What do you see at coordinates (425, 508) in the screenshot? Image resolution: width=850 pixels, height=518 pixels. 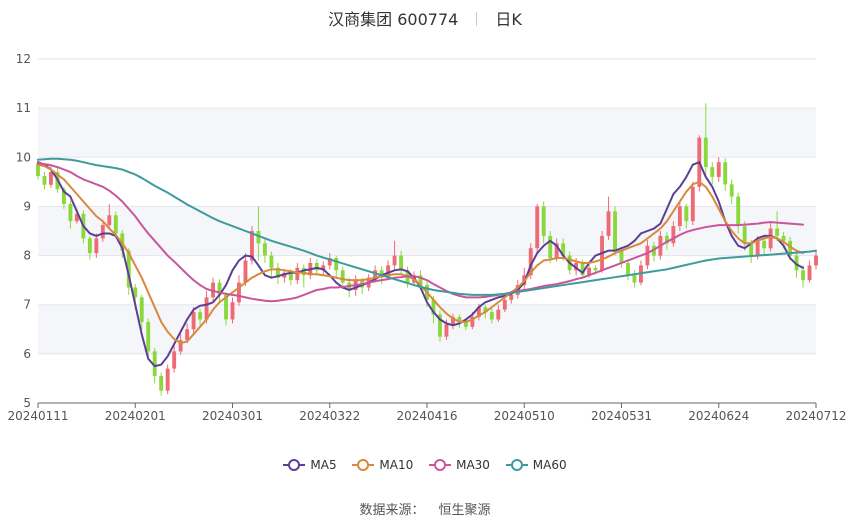 I see `data-source: 数据来源： 恒生聚源` at bounding box center [425, 508].